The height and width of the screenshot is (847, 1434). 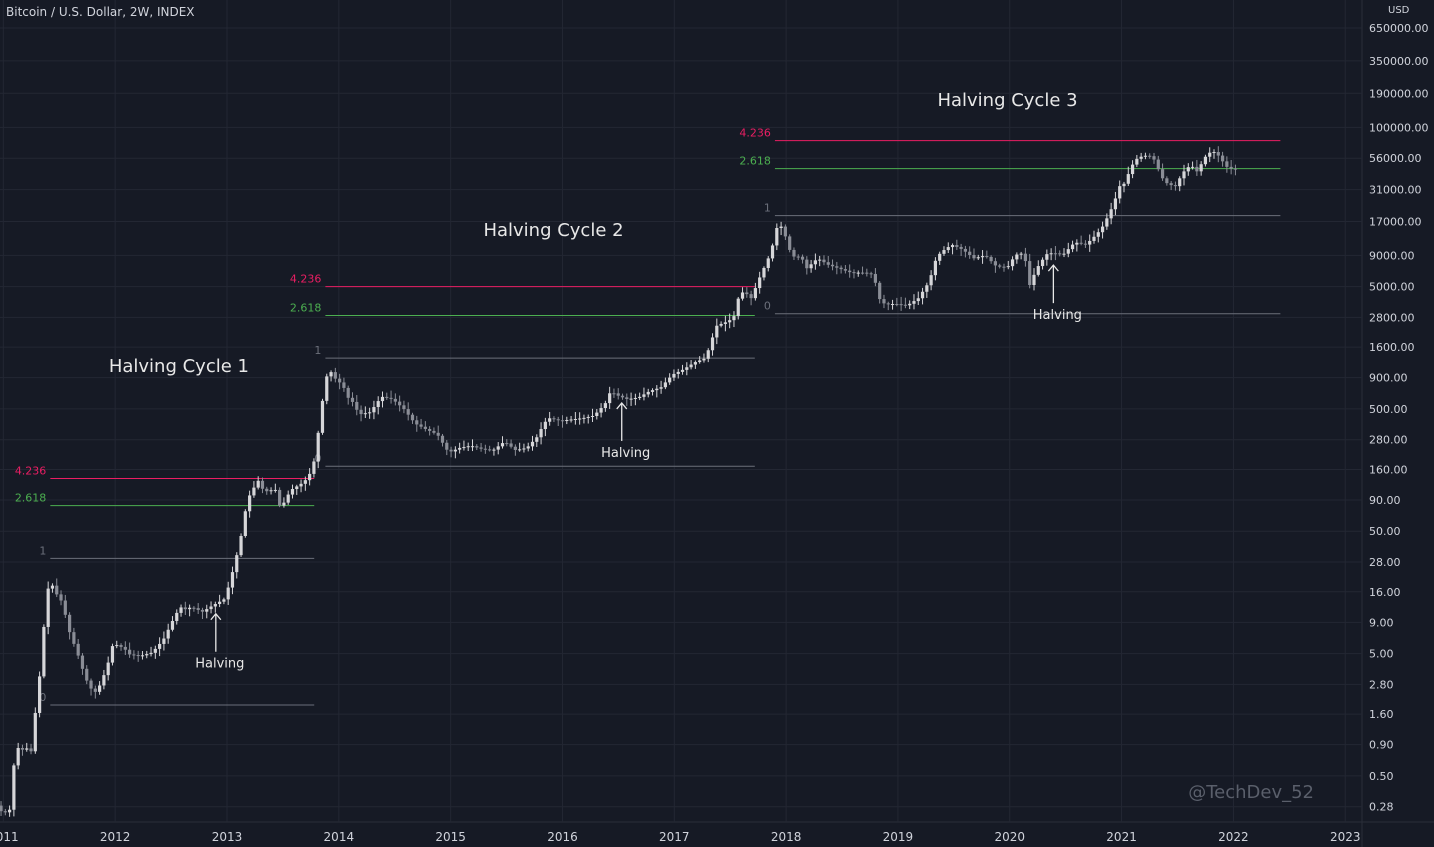 I want to click on time-tick-label: 2014, so click(x=339, y=837).